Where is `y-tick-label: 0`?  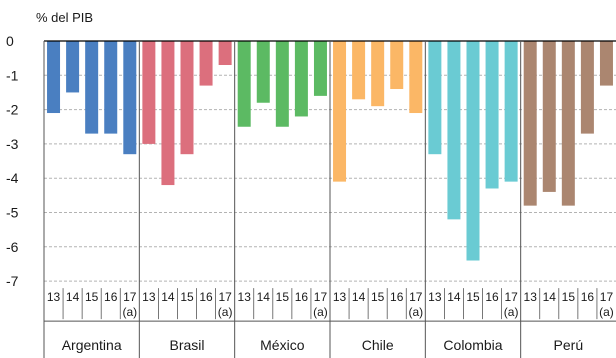
y-tick-label: 0 is located at coordinates (10, 41).